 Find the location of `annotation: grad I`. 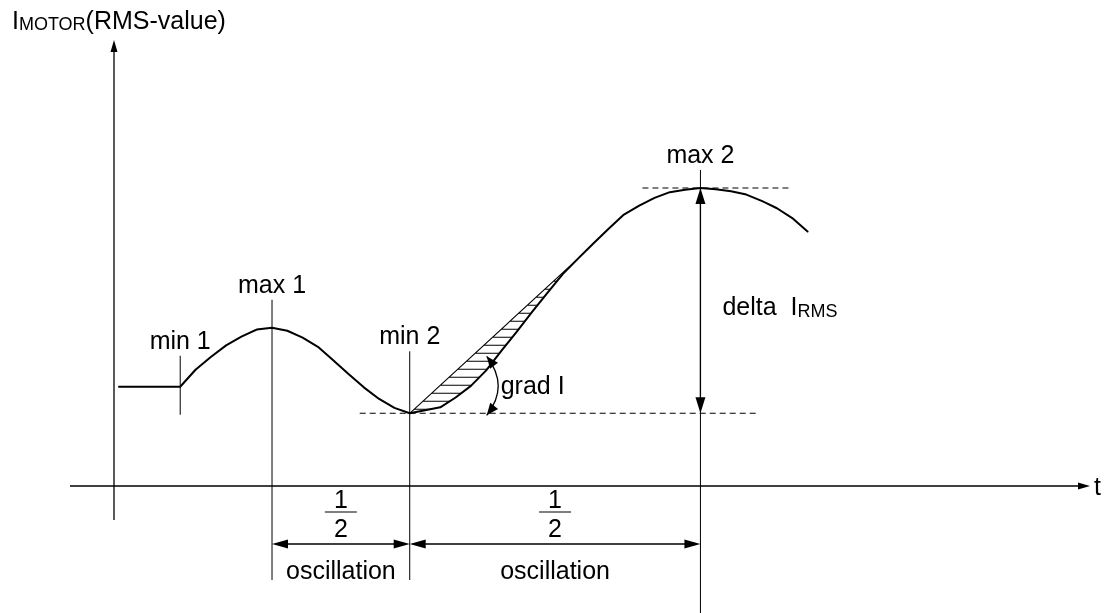

annotation: grad I is located at coordinates (532, 385).